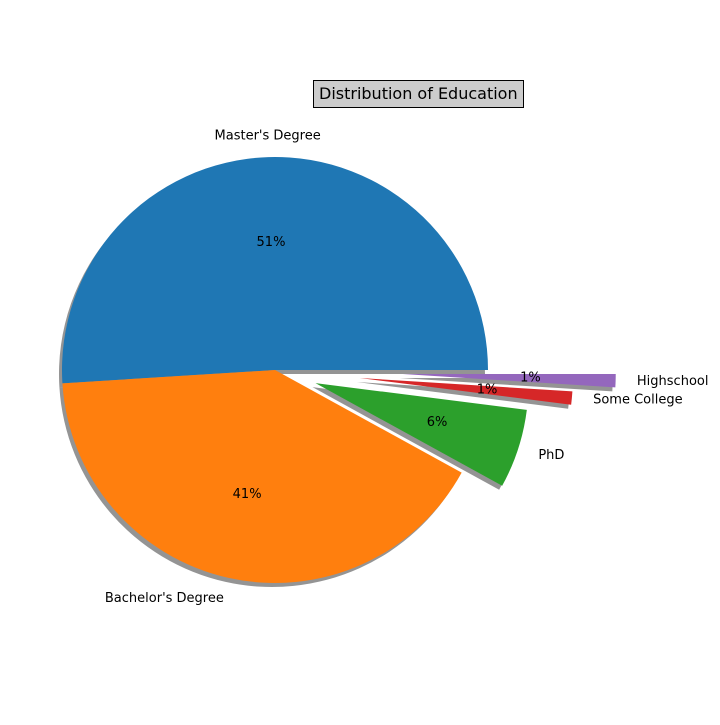 The height and width of the screenshot is (725, 720). What do you see at coordinates (418, 94) in the screenshot?
I see `chart-title: Distribution of Education` at bounding box center [418, 94].